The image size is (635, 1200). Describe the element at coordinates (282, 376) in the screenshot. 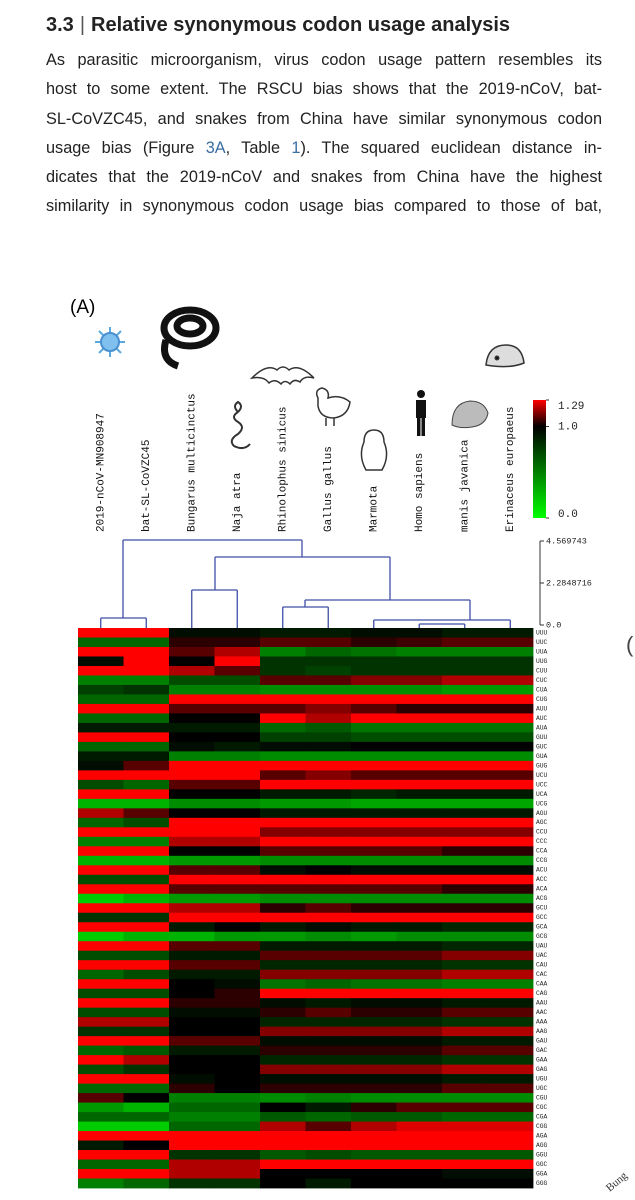

I see `icon-bat` at that location.